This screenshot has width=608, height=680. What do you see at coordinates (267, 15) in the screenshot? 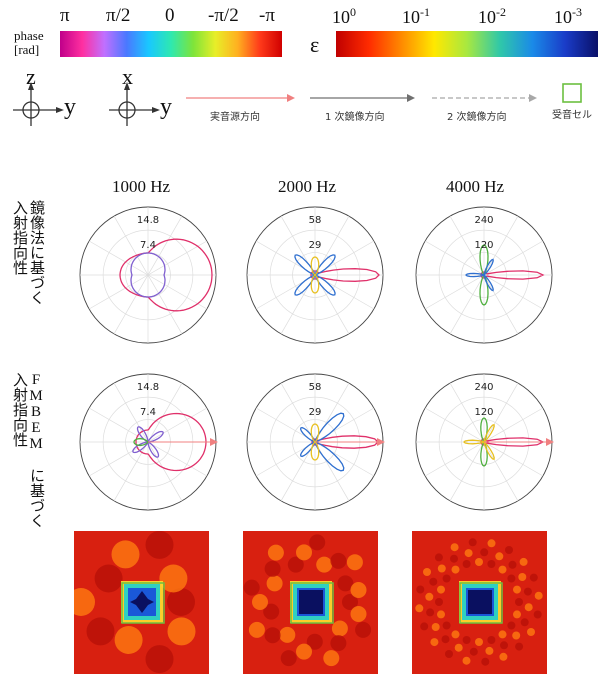
I see `phase-tick-neg-pi: -π` at bounding box center [267, 15].